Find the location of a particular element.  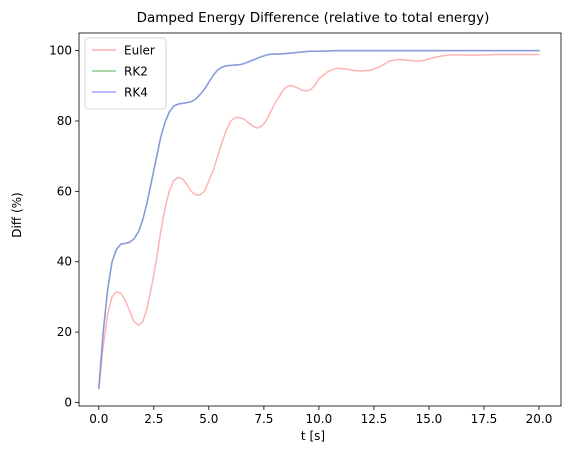

x-tick-label: 12.5 is located at coordinates (374, 419).